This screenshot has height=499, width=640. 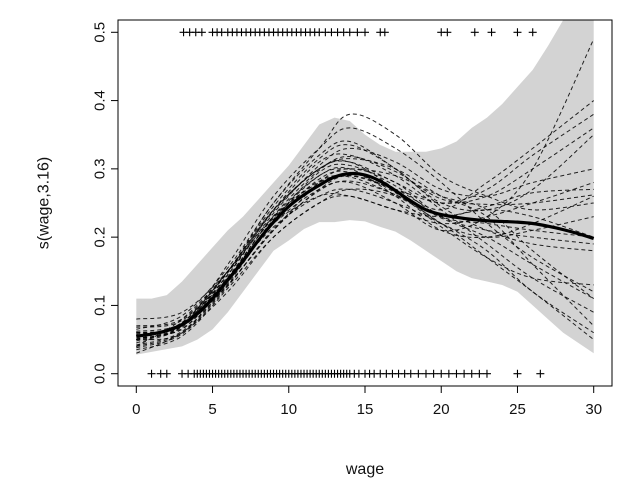 I want to click on x-axis-title: wage, so click(x=364, y=469).